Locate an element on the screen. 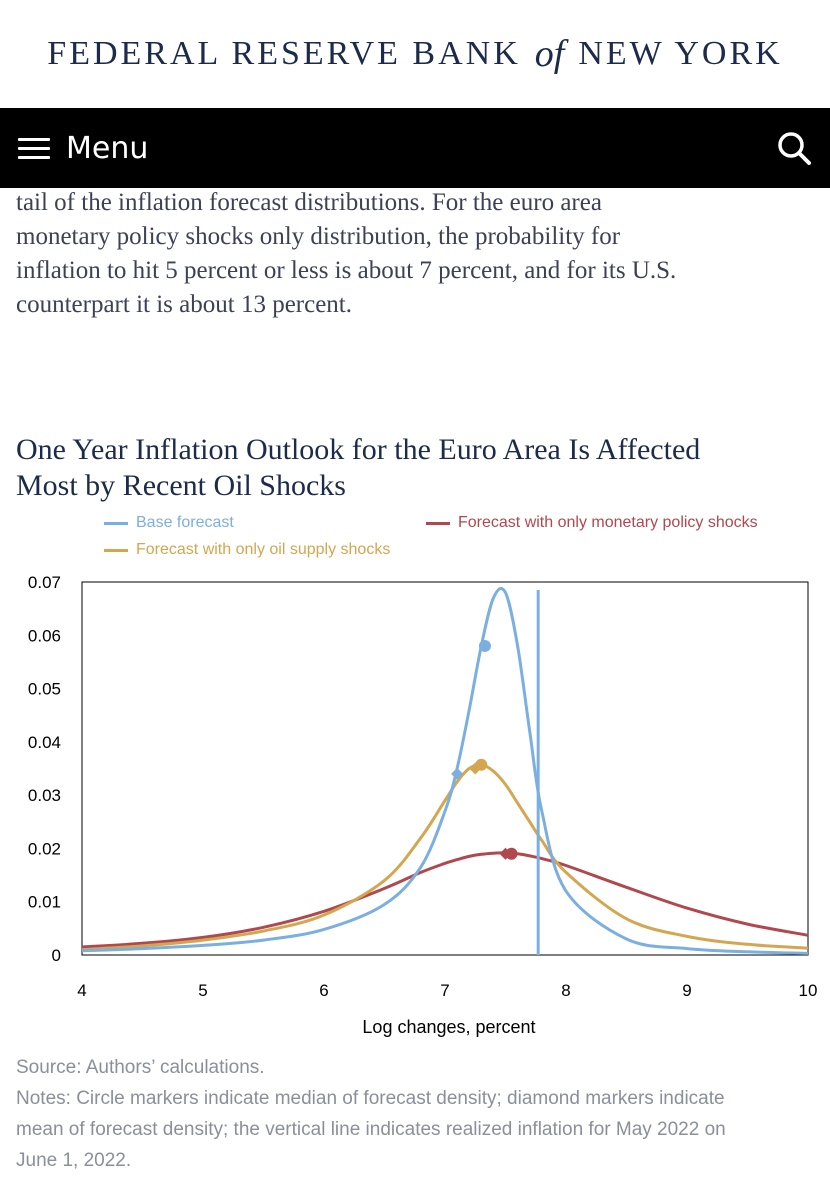 The height and width of the screenshot is (1200, 830). brand-name-part1: FEDERAL RESERVE BANK is located at coordinates (284, 53).